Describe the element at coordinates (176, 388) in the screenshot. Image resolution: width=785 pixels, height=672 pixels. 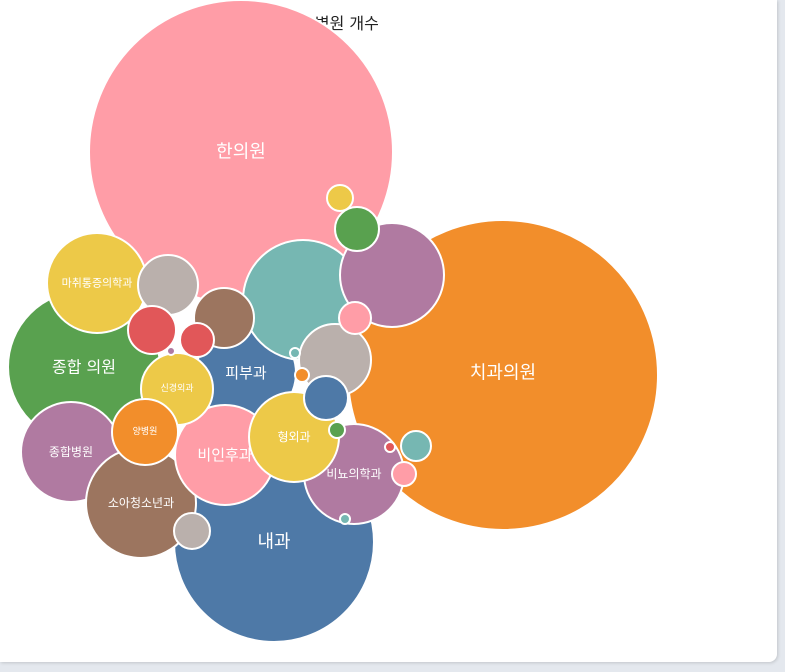
I see `bubble-label-신경외과: 신경외과` at that location.